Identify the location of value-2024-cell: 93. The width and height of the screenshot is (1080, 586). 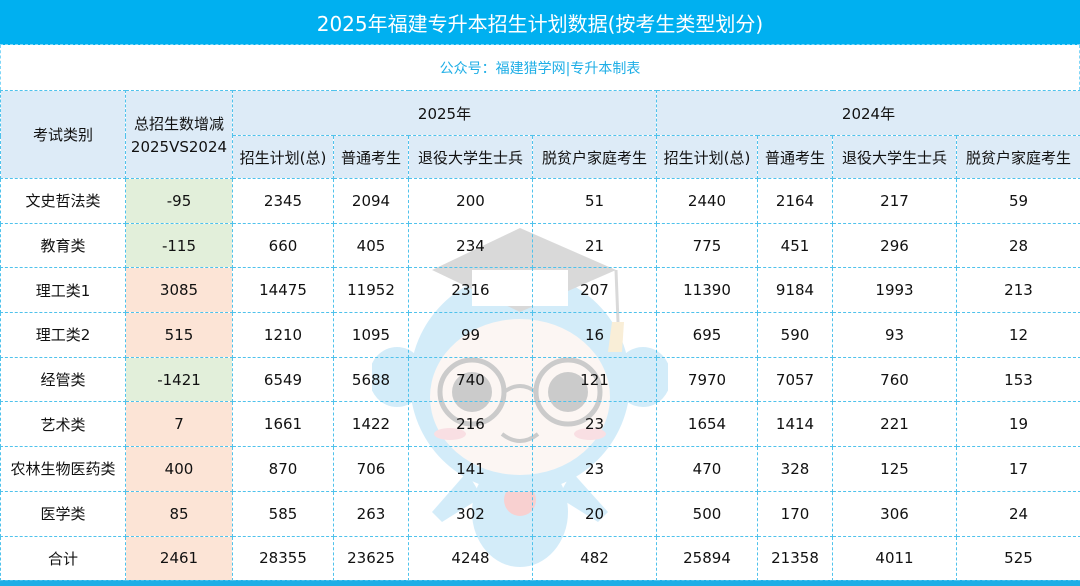
(894, 335).